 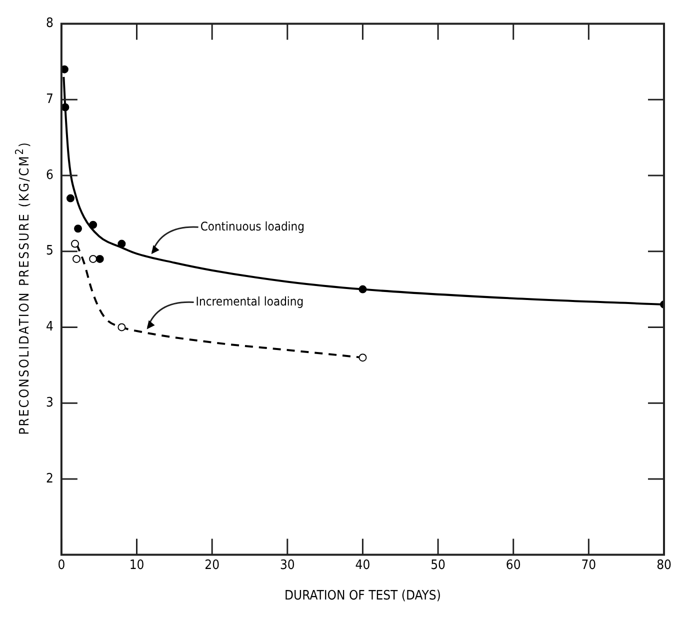 What do you see at coordinates (250, 301) in the screenshot?
I see `annotation: Incremental loading` at bounding box center [250, 301].